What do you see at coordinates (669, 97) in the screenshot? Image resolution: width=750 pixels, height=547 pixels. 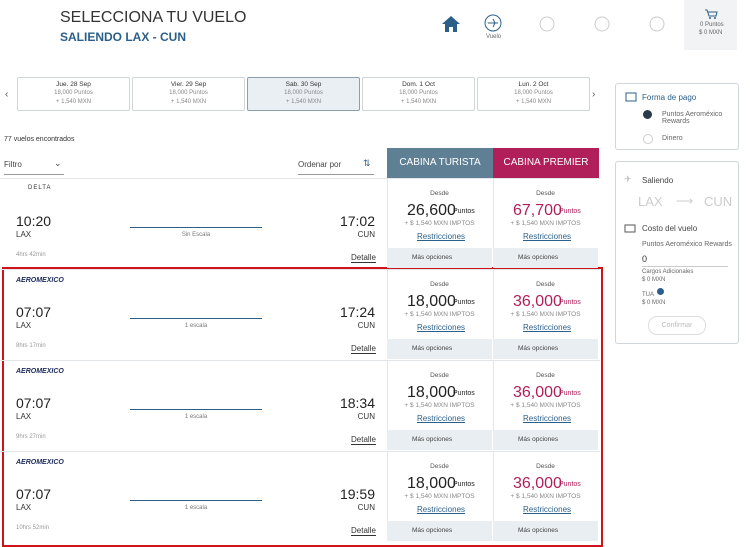 I see `payment-title: Forma de pago` at bounding box center [669, 97].